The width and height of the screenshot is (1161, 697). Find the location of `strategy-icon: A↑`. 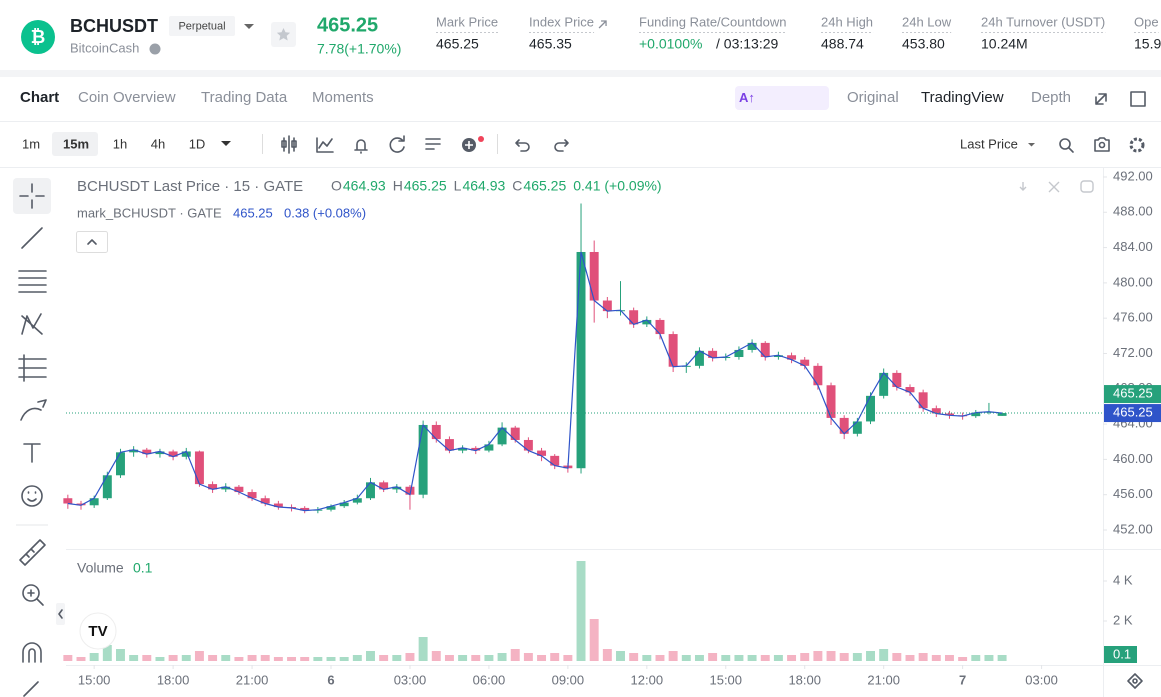

strategy-icon: A↑ is located at coordinates (747, 97).